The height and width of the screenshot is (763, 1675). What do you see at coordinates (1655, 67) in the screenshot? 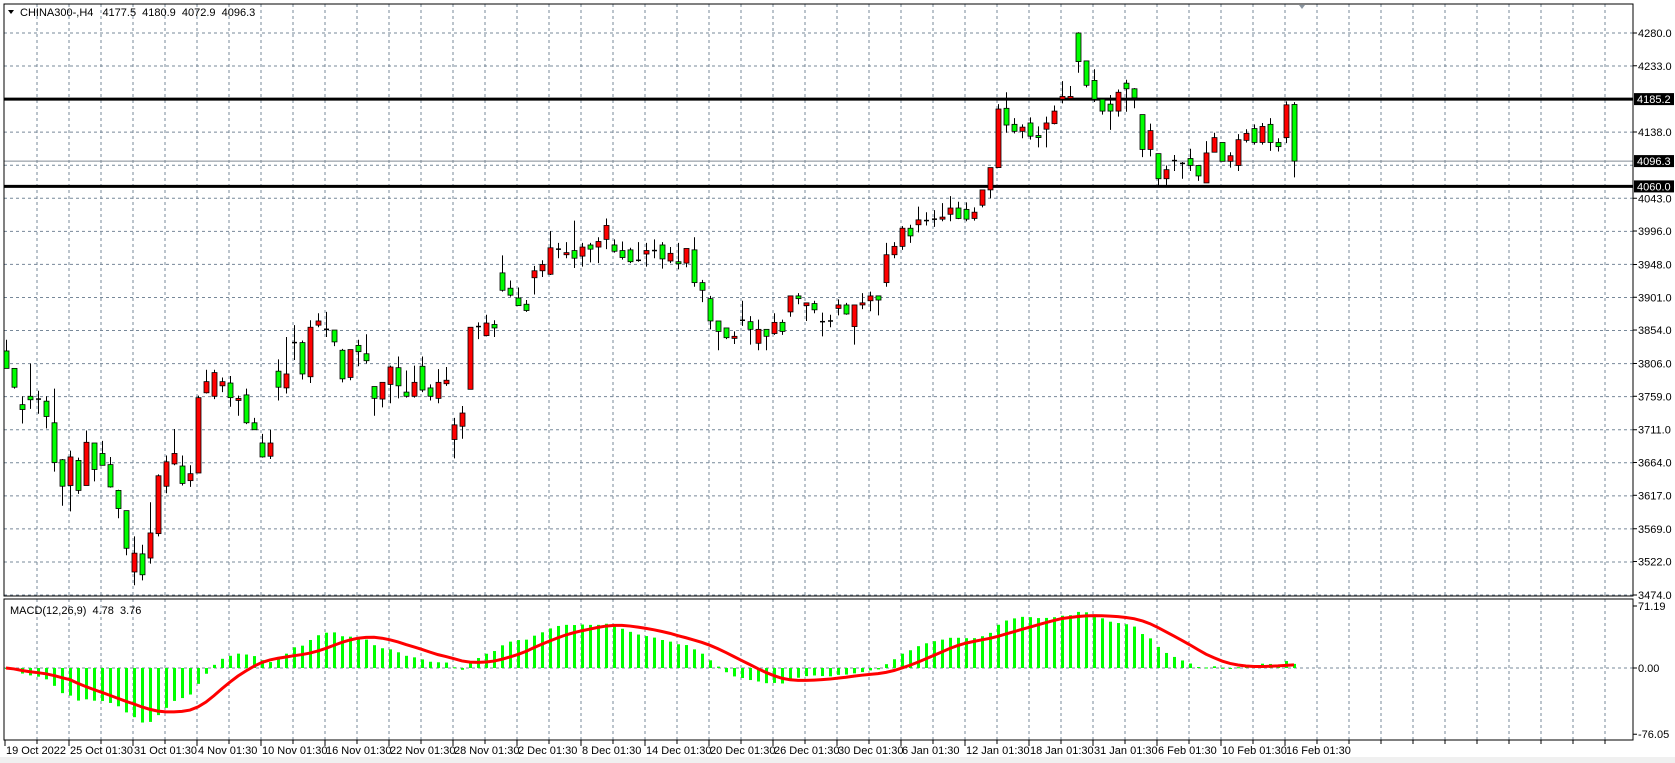
I see `price-tick-label: 4233.0` at bounding box center [1655, 67].